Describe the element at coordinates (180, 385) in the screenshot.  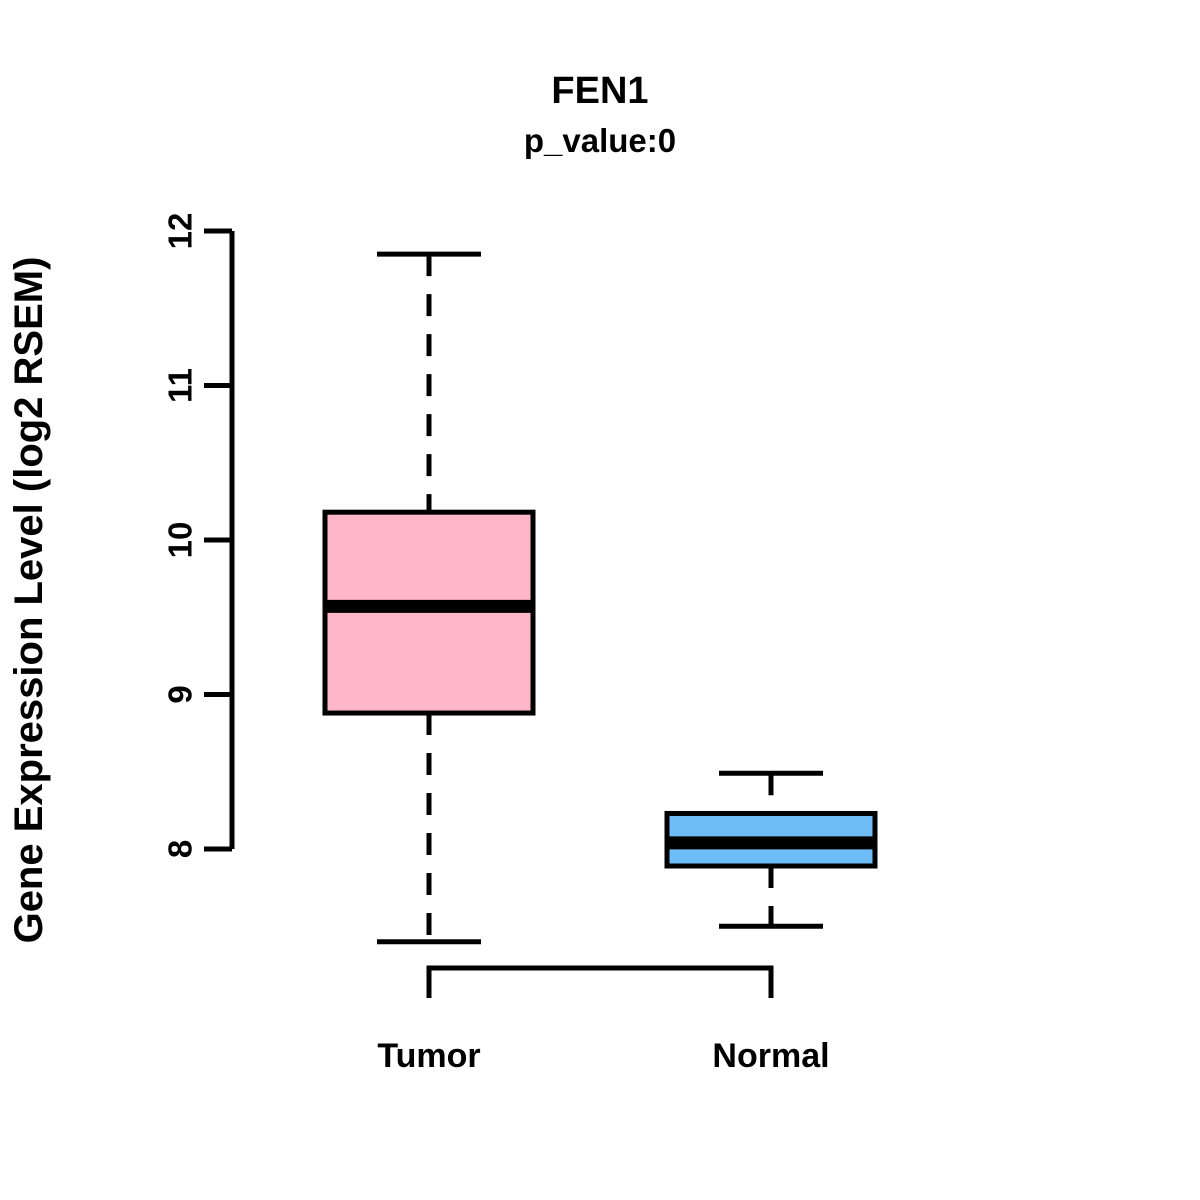
I see `y-axis-tick-label: 11` at that location.